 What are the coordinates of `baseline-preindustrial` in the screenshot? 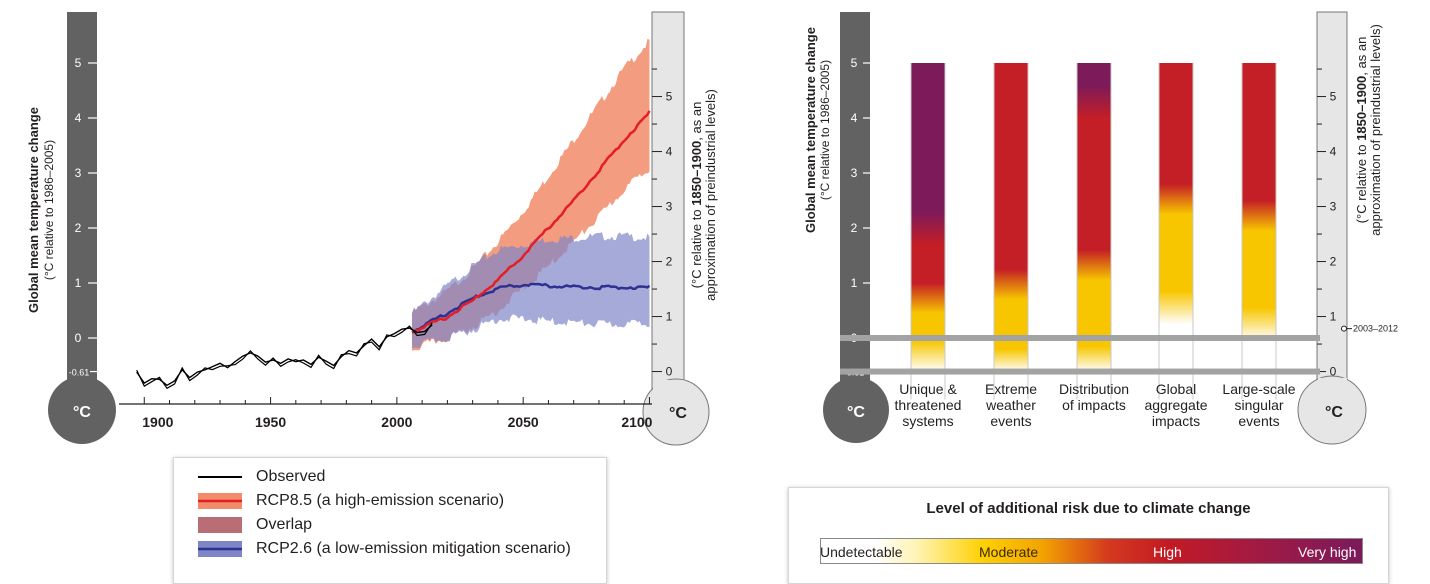 It's located at (1080, 371).